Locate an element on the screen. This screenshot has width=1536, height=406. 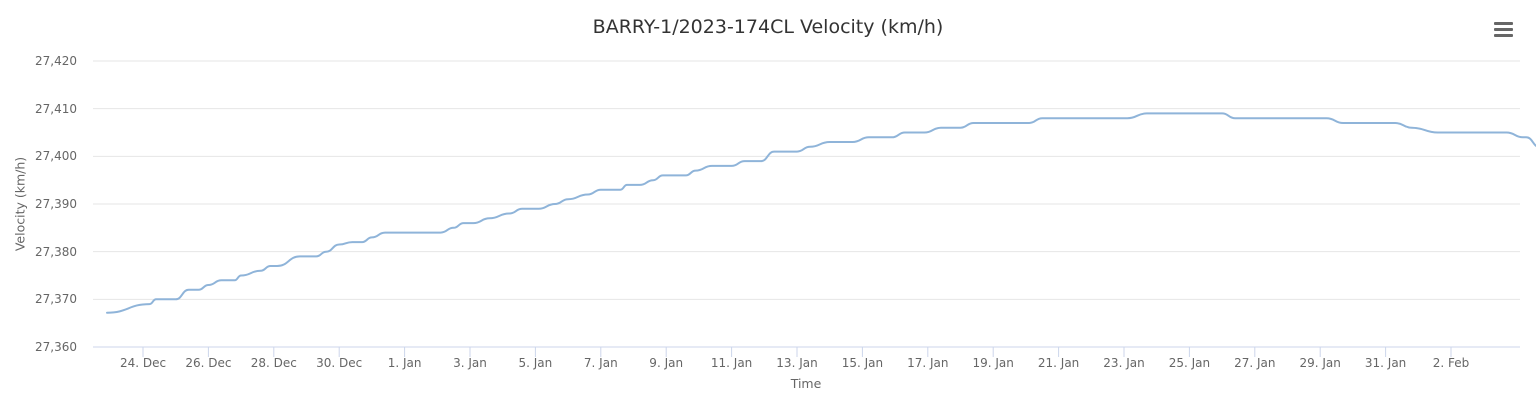
x-tick-label: 19. Jan is located at coordinates (993, 363).